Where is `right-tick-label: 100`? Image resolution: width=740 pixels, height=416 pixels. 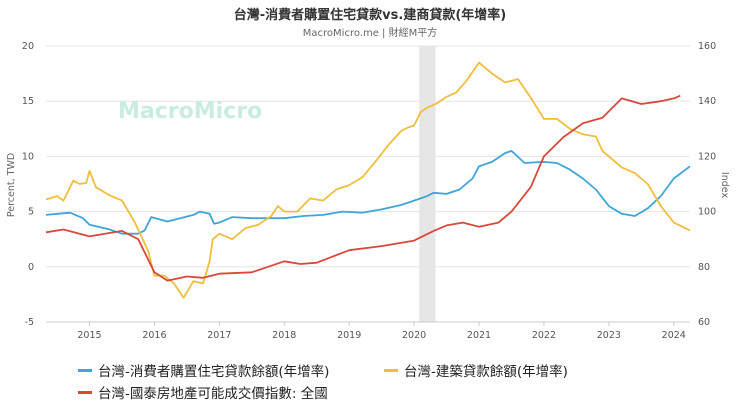
right-tick-label: 100 is located at coordinates (707, 212).